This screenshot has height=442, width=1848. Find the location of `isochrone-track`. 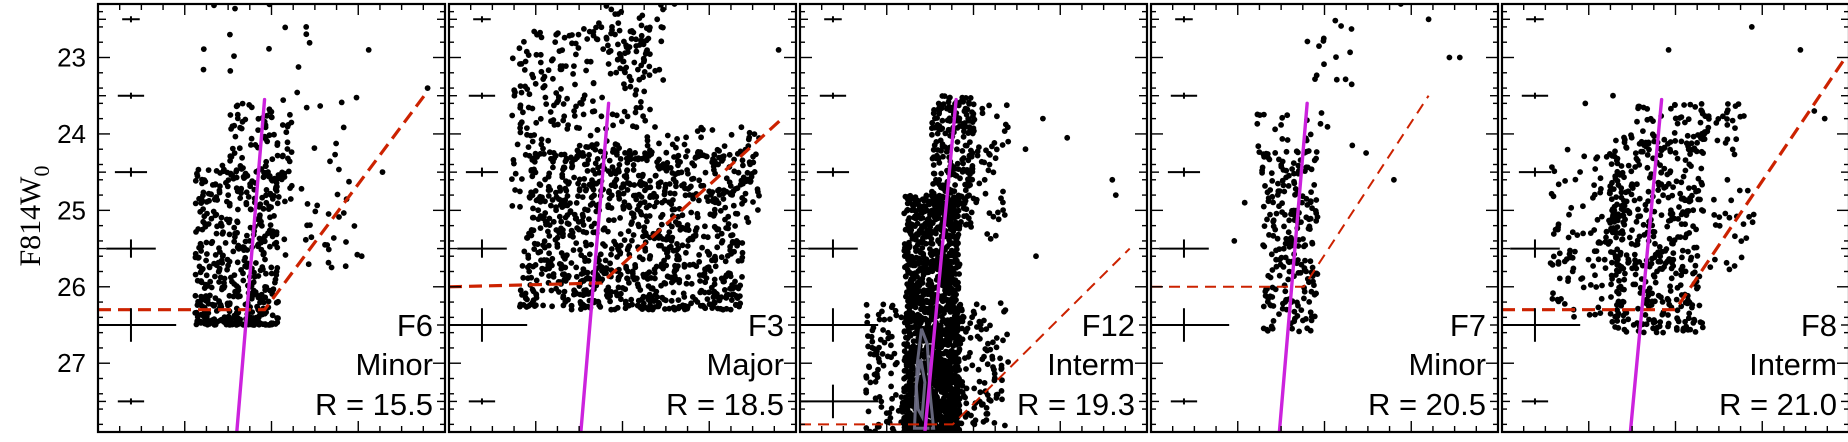

isochrone-track is located at coordinates (940, 264).